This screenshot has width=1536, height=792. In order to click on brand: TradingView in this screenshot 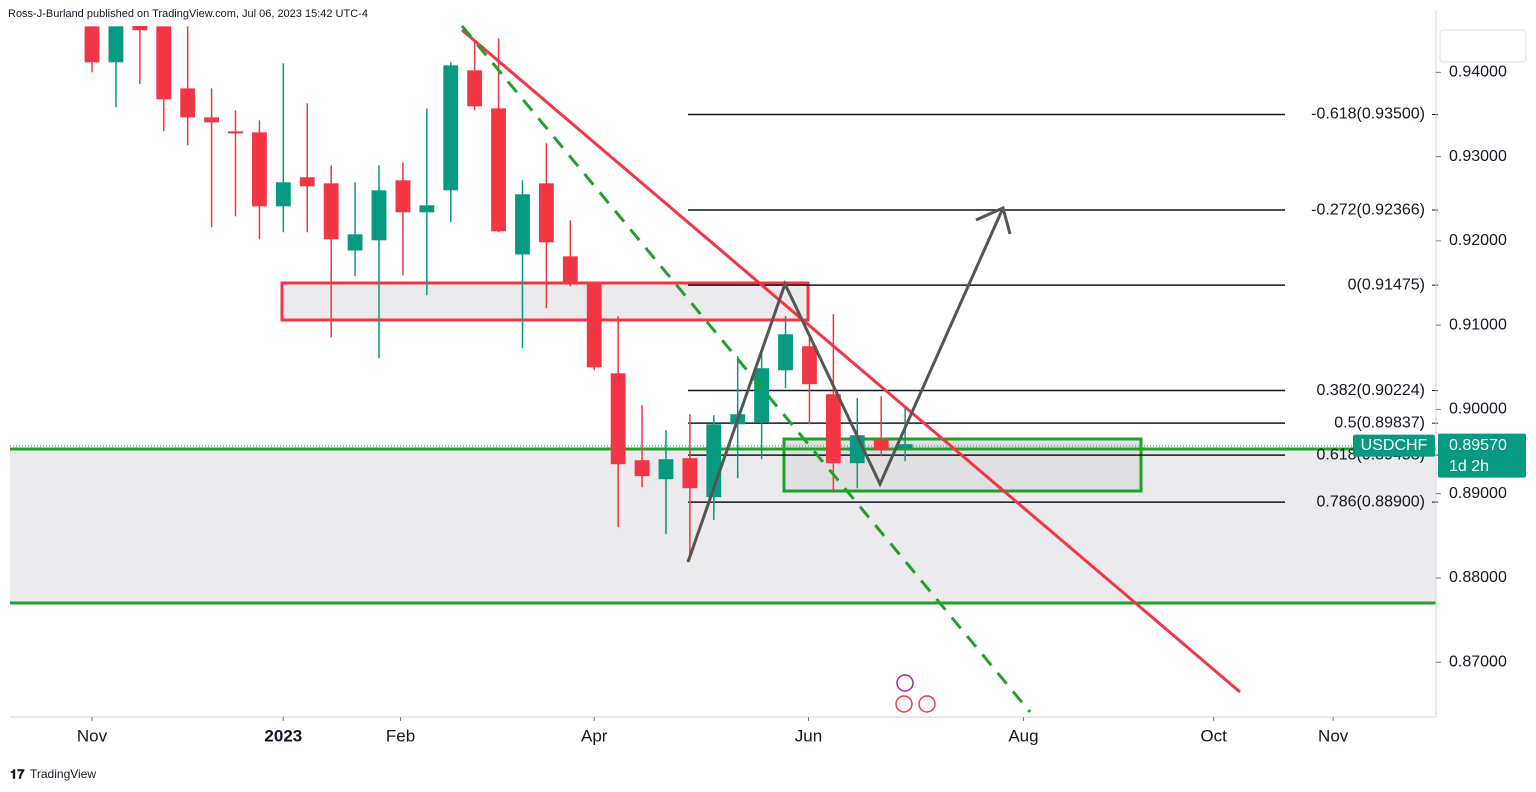, I will do `click(63, 774)`.